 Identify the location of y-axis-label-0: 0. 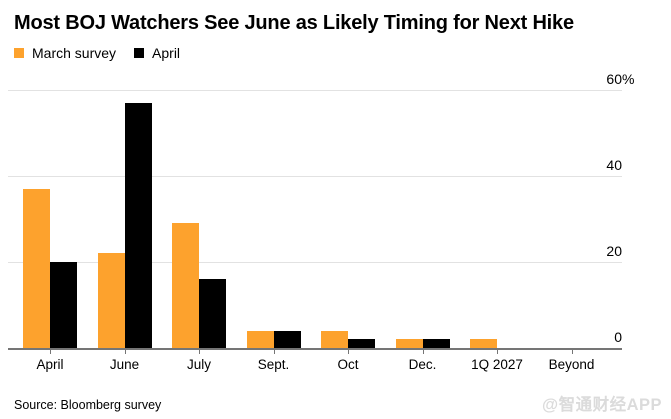
(618, 337).